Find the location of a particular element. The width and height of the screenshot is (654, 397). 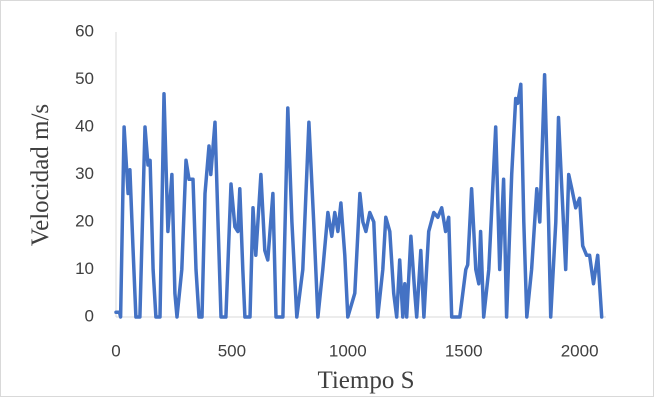

y-tick-label: 10 is located at coordinates (84, 268).